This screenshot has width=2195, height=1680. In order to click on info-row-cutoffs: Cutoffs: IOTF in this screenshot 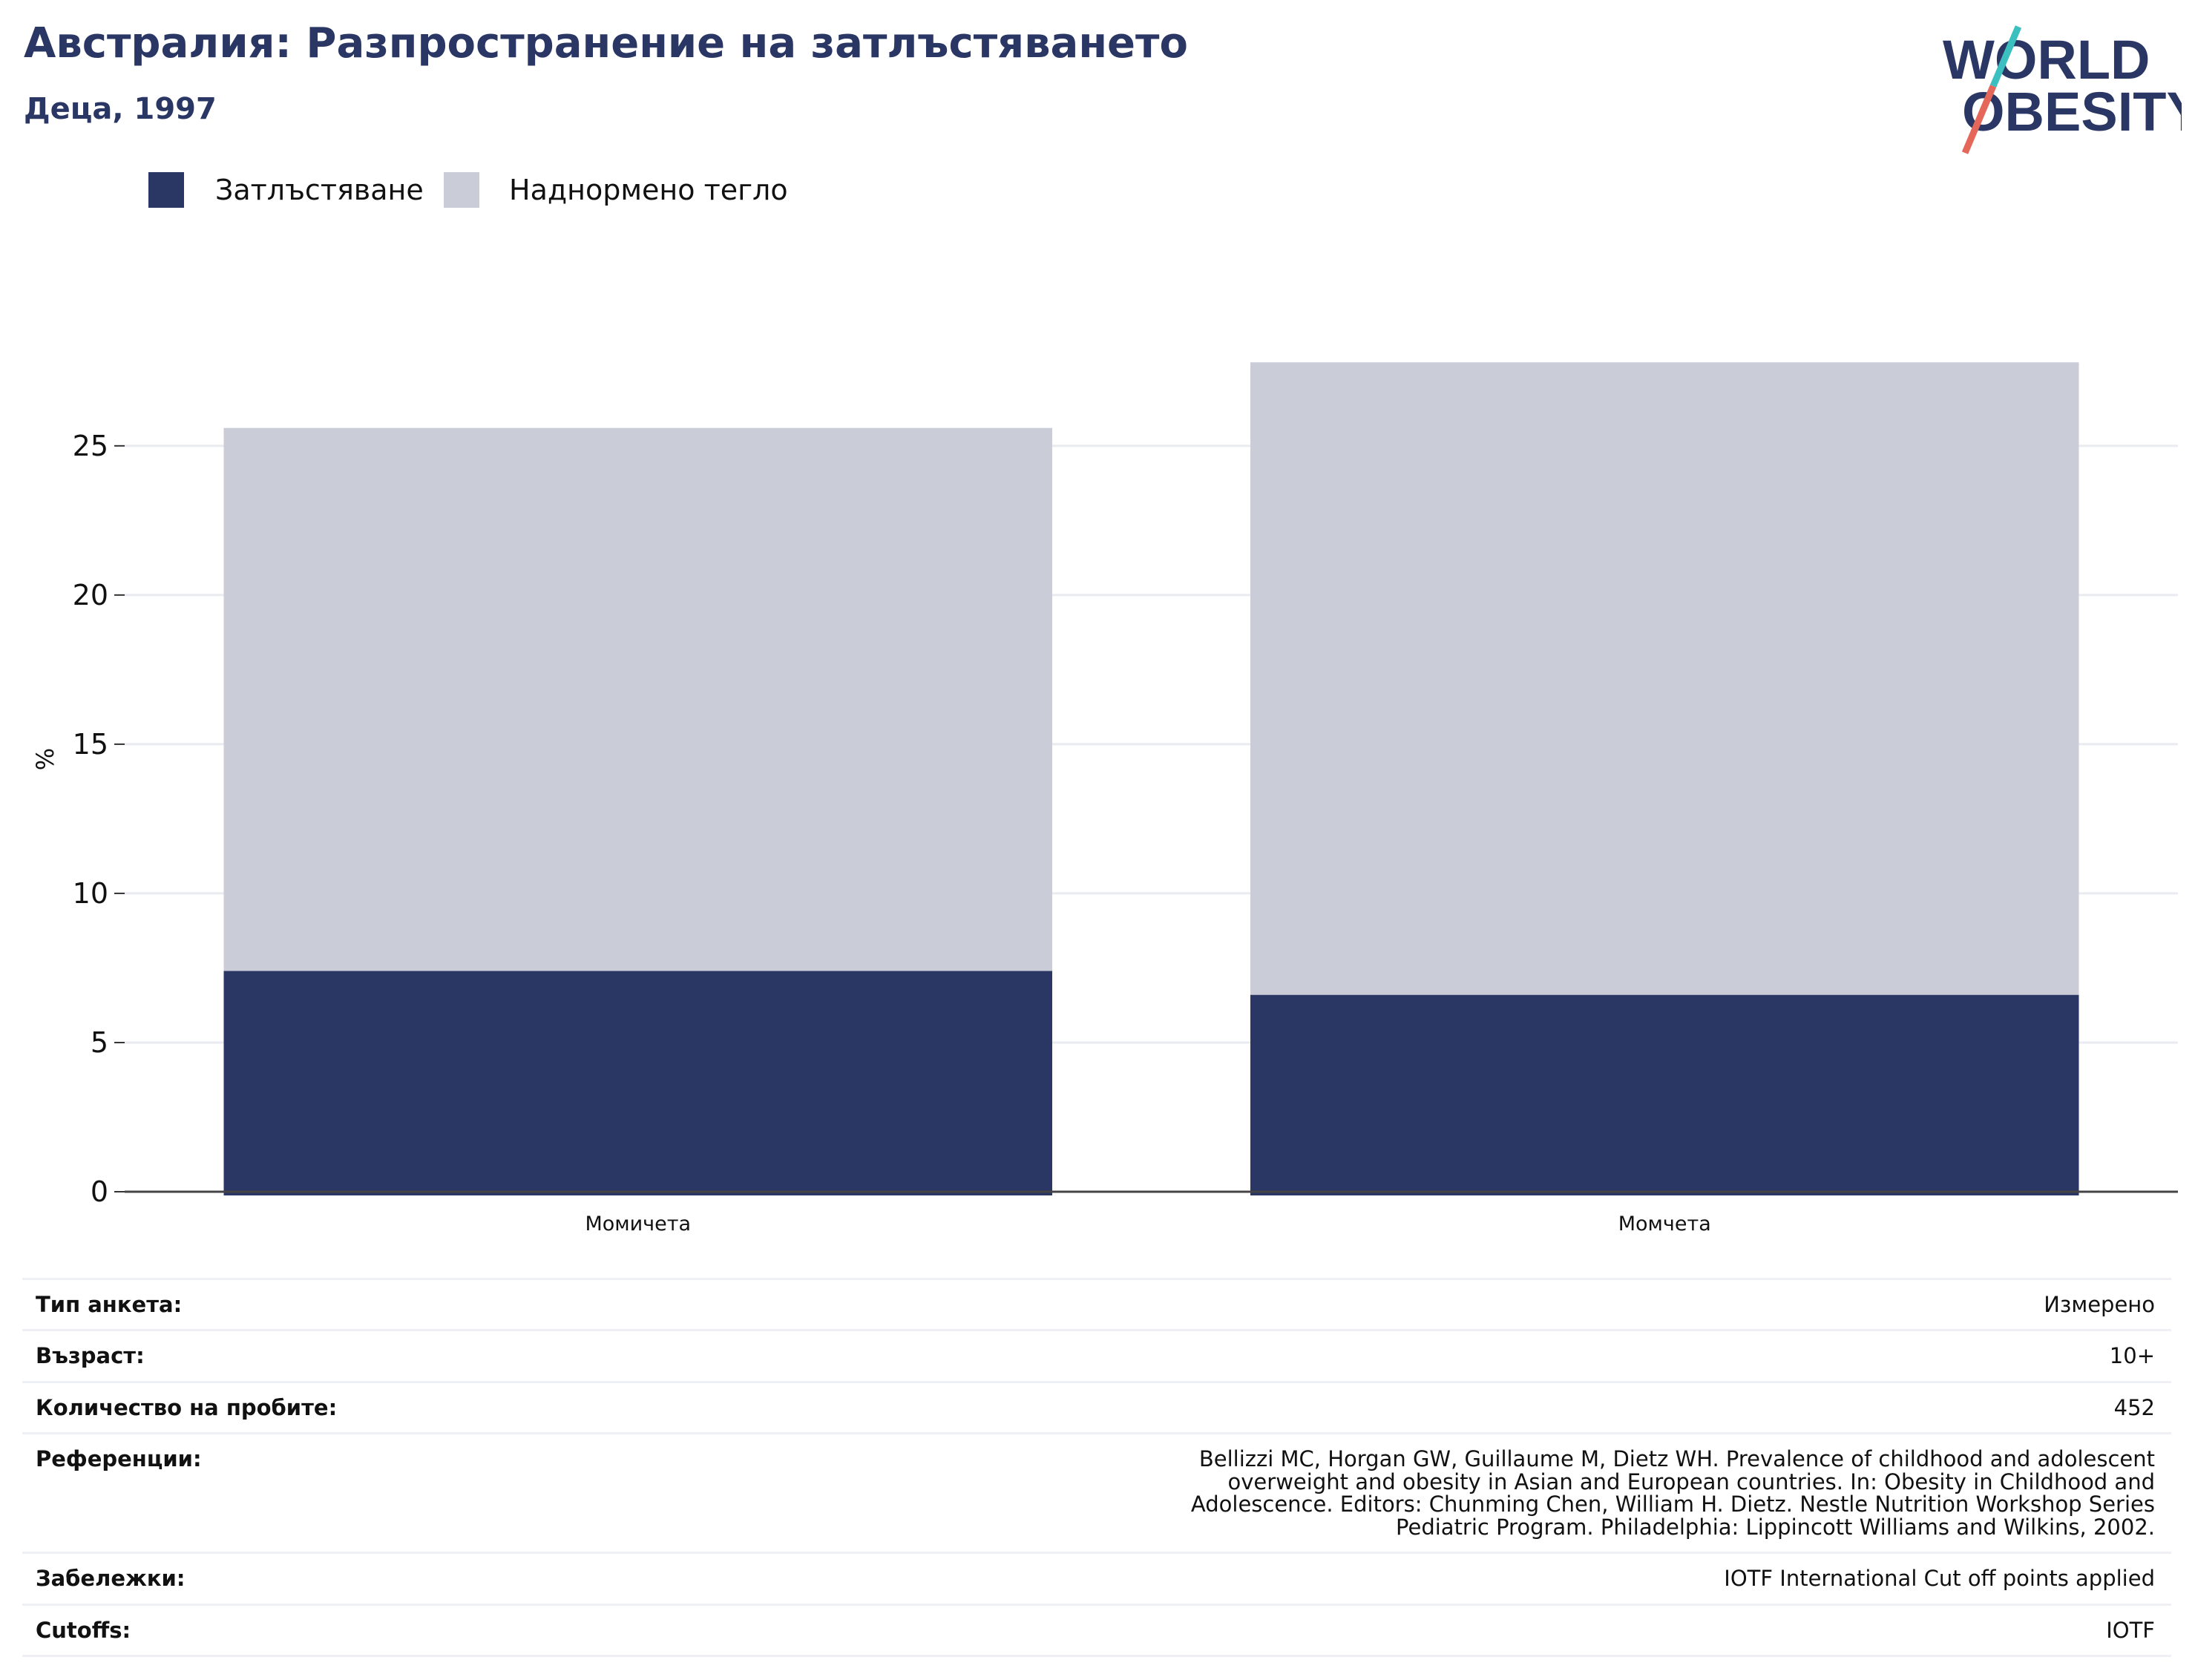, I will do `click(1097, 1630)`.